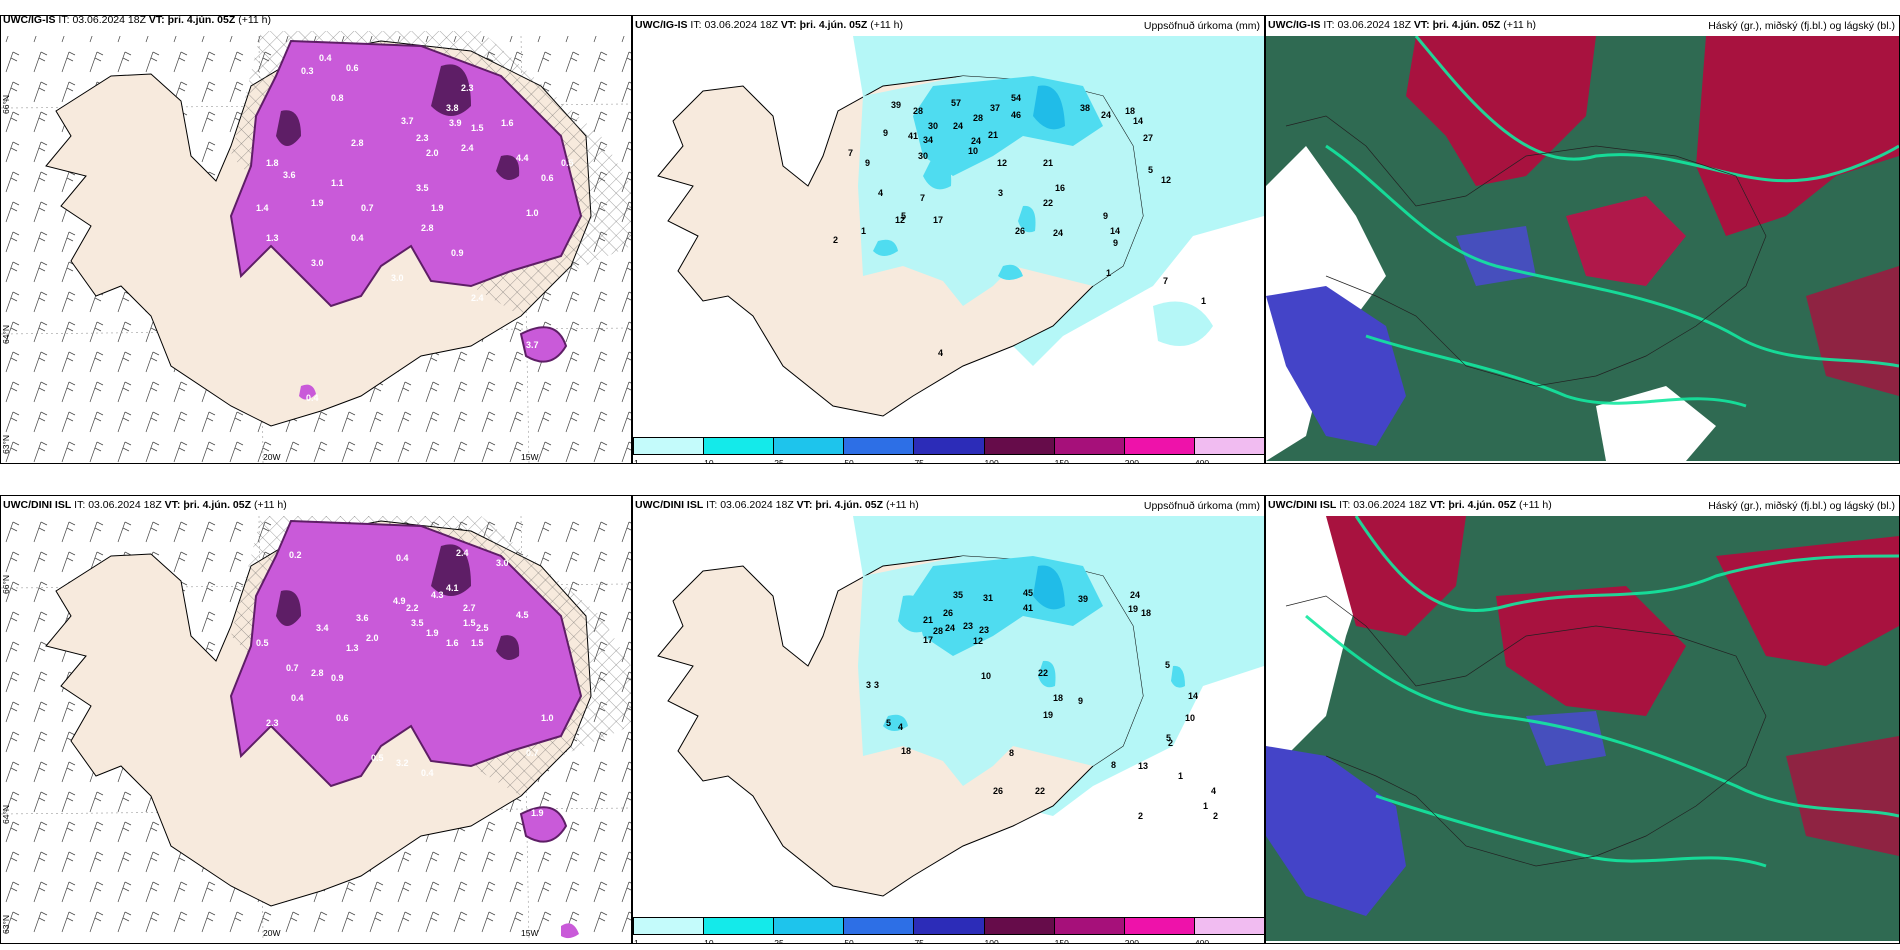 This screenshot has width=1900, height=950. I want to click on map-value-label: 14, so click(1115, 231).